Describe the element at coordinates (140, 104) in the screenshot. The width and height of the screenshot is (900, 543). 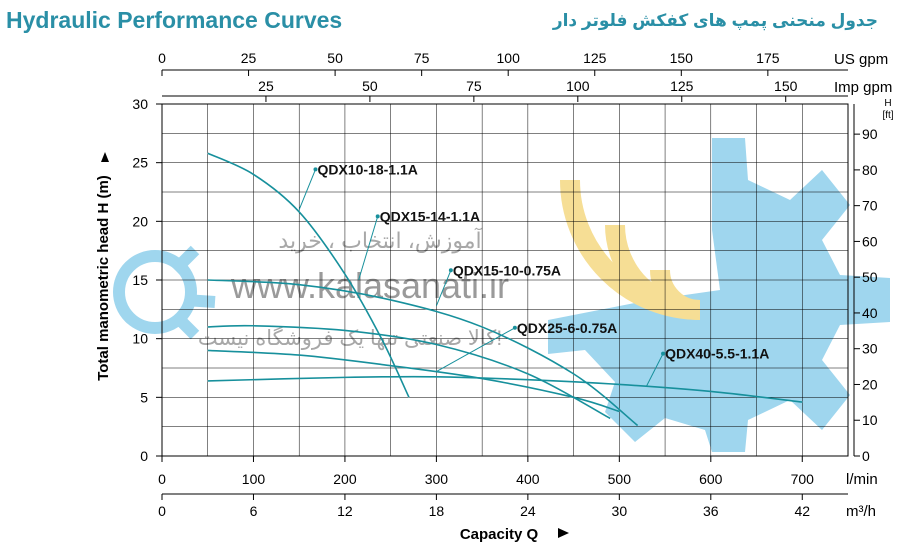
I see `y-tick-label: 30` at that location.